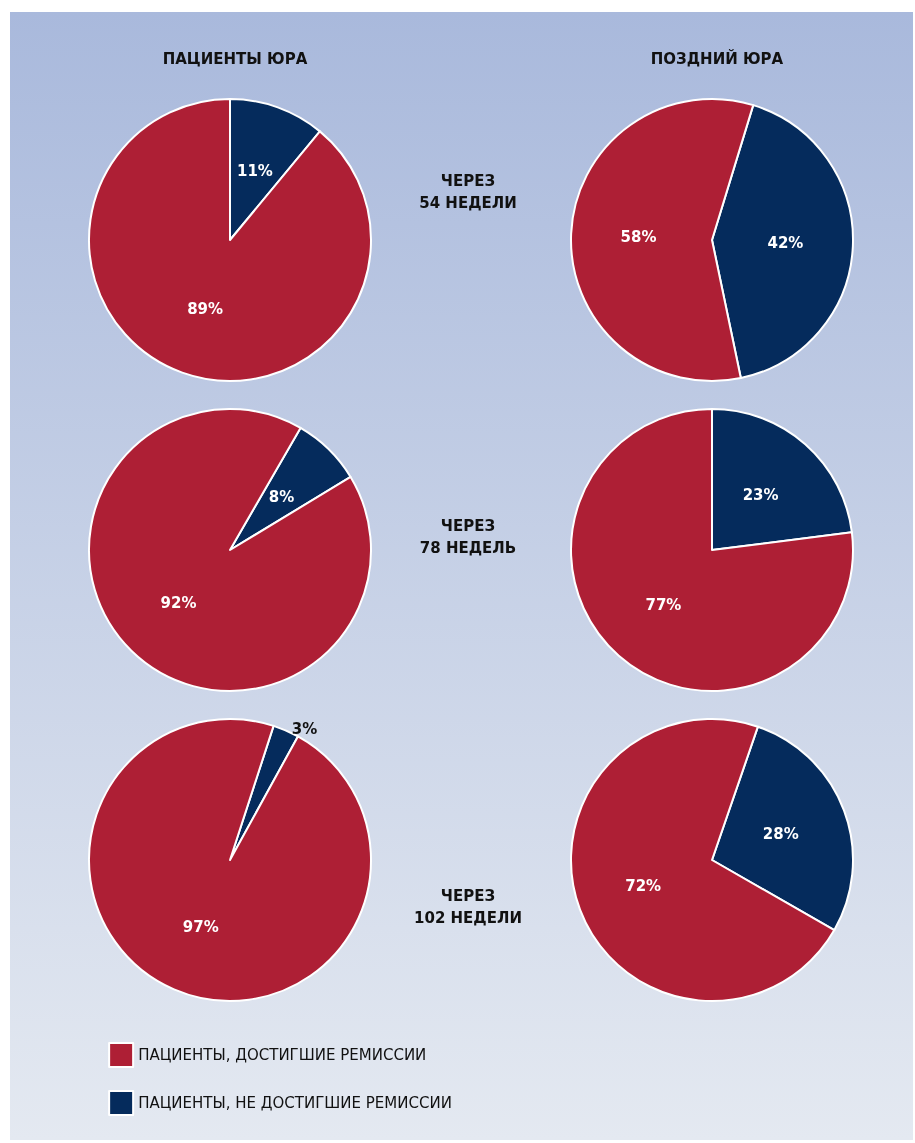  I want to click on data-label: 72%, so click(643, 885).